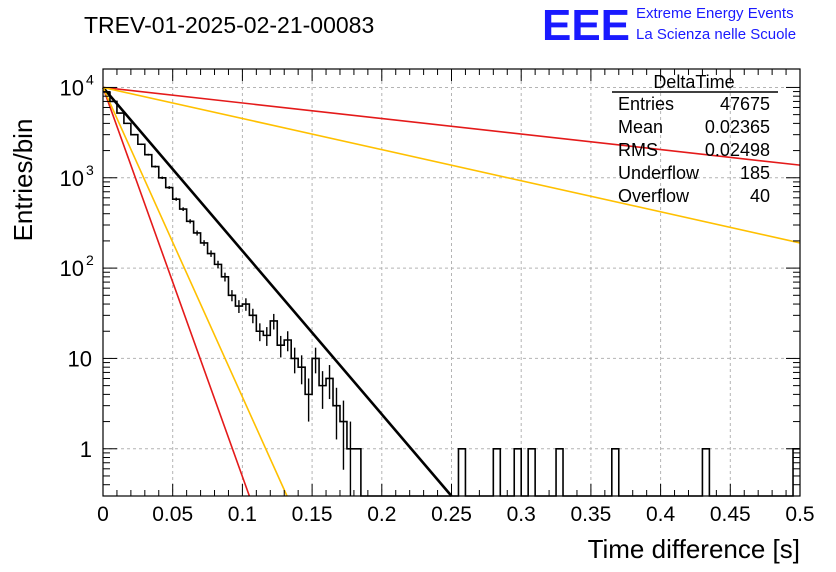 The width and height of the screenshot is (836, 572). Describe the element at coordinates (90, 170) in the screenshot. I see `y-tick-label-exponent: 3` at that location.